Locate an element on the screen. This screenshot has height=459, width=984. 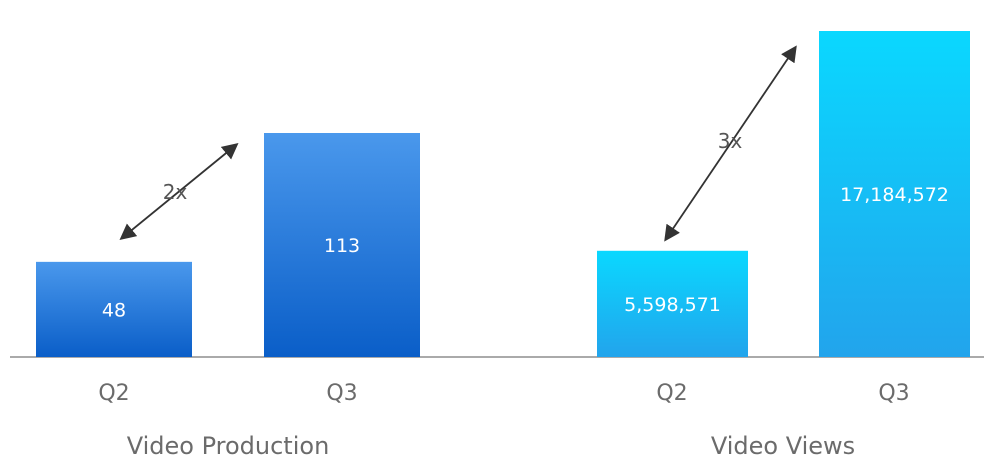
bar-production-q3 is located at coordinates (342, 245).